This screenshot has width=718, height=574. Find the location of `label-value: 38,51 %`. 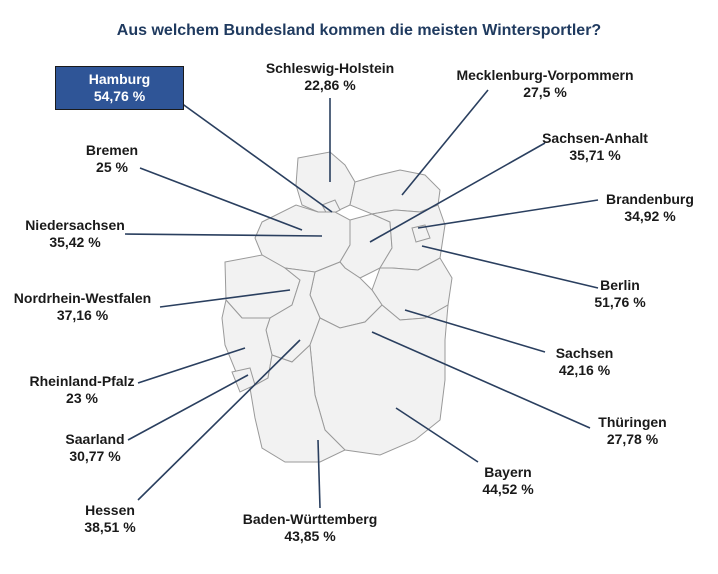

label-value: 38,51 % is located at coordinates (110, 527).